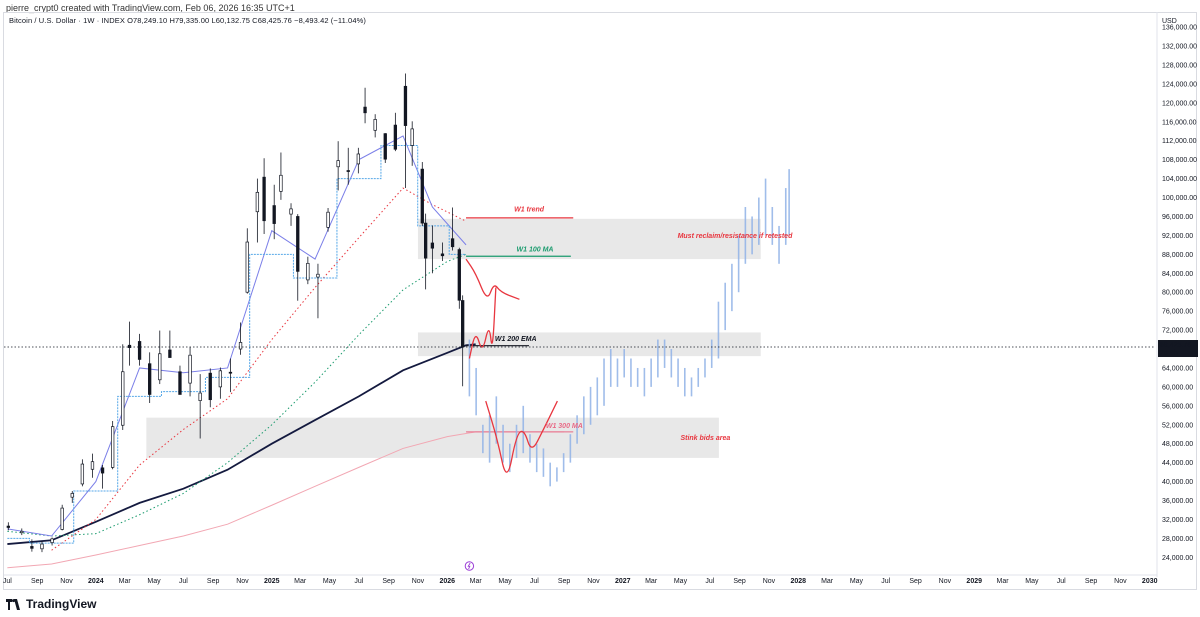  Describe the element at coordinates (96, 581) in the screenshot. I see `x-tick-label: 2024` at that location.